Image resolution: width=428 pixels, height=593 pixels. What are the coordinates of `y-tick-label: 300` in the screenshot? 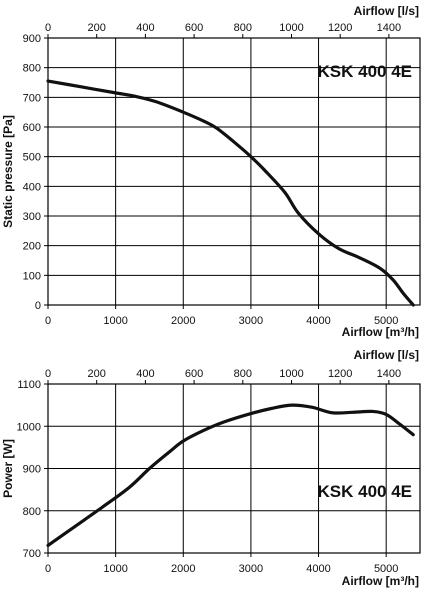 It's located at (32, 217).